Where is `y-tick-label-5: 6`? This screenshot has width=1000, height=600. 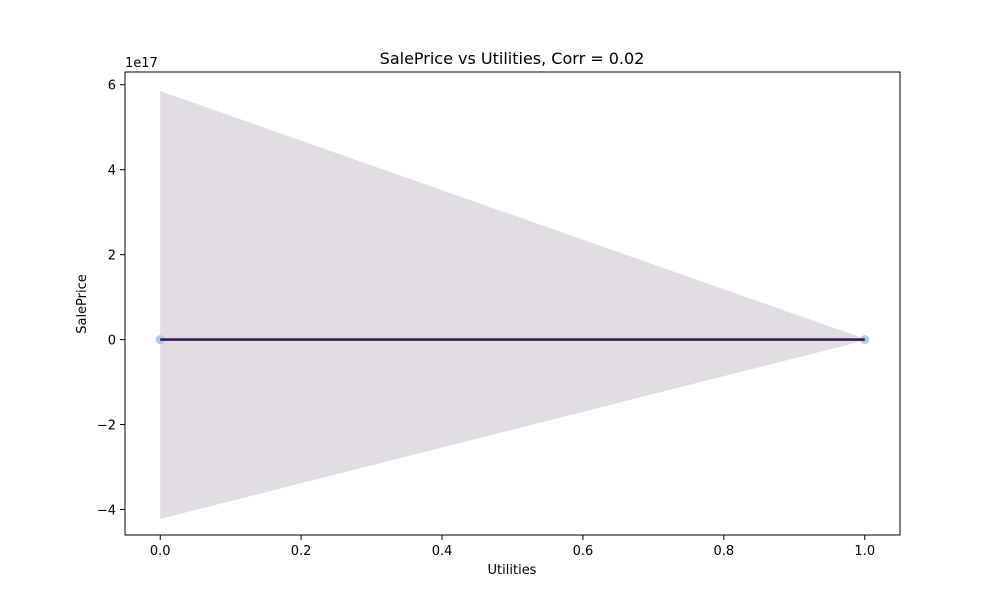
y-tick-label-5: 6 is located at coordinates (112, 86).